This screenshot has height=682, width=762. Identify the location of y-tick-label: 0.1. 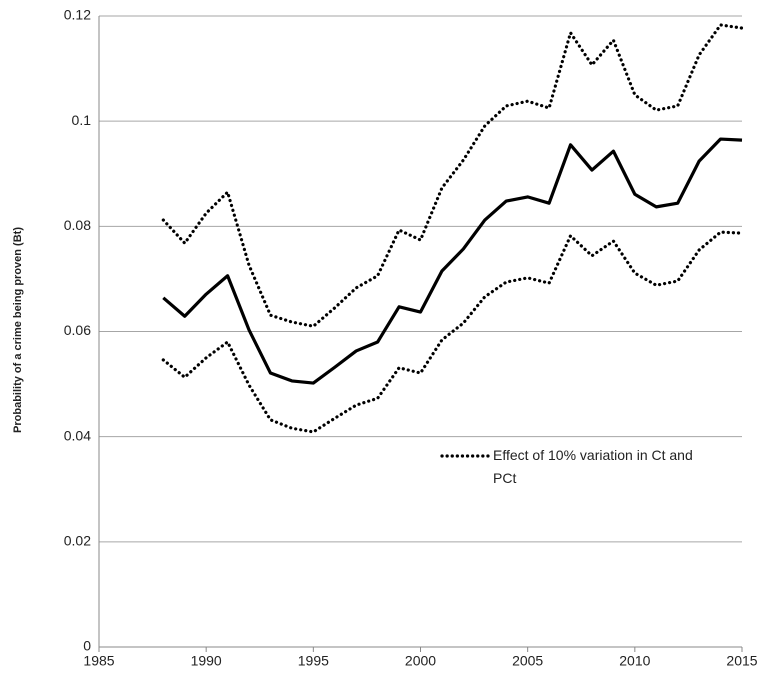
(82, 120).